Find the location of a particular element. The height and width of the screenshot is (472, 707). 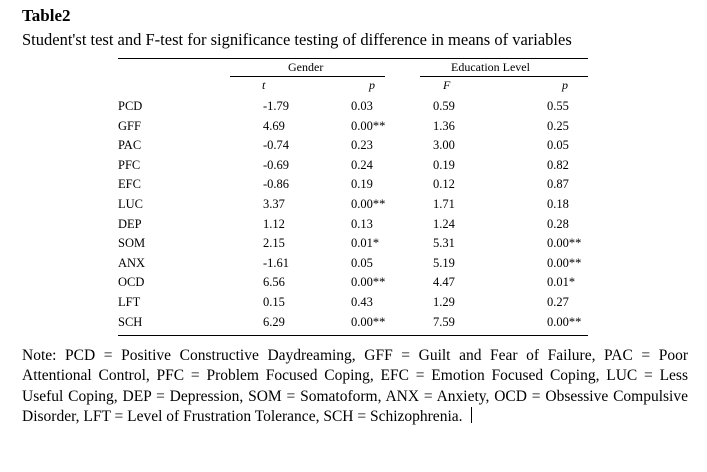

cell-education-f: 1.24 is located at coordinates (444, 223).